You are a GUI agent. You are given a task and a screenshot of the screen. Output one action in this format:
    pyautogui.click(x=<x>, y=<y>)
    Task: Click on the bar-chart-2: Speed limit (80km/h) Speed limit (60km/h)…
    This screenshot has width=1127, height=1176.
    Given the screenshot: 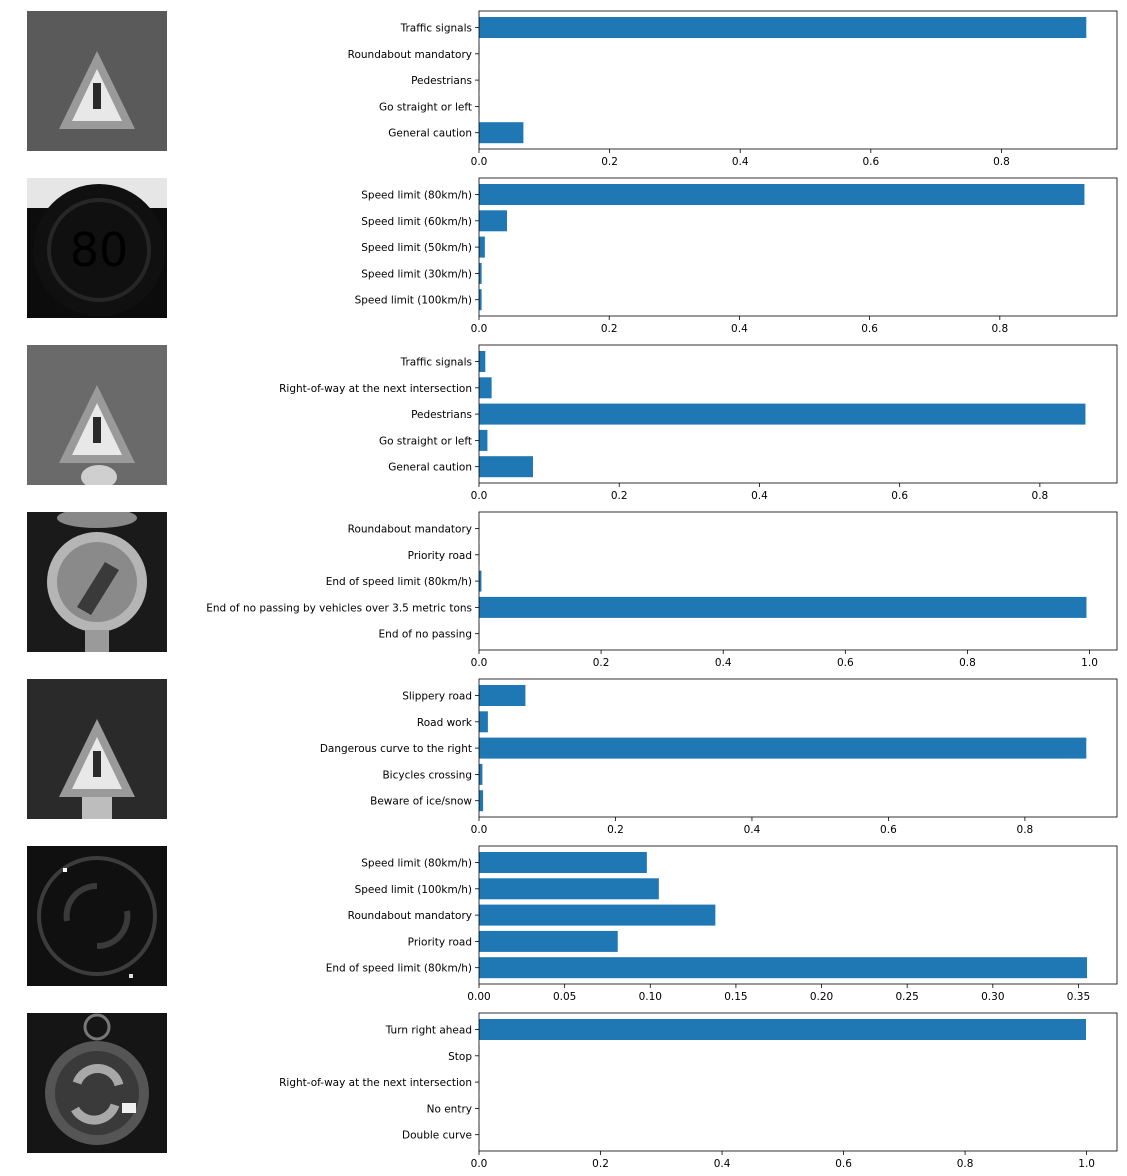 What is the action you would take?
    pyautogui.click(x=736, y=256)
    